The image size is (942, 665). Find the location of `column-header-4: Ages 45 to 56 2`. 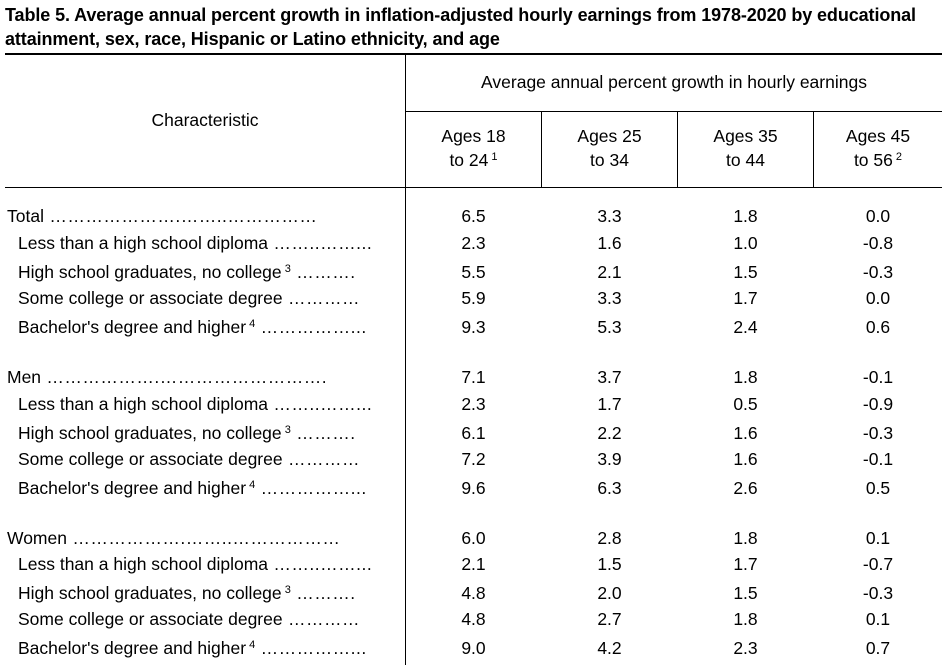

column-header-4: Ages 45 to 56 2 is located at coordinates (878, 148).